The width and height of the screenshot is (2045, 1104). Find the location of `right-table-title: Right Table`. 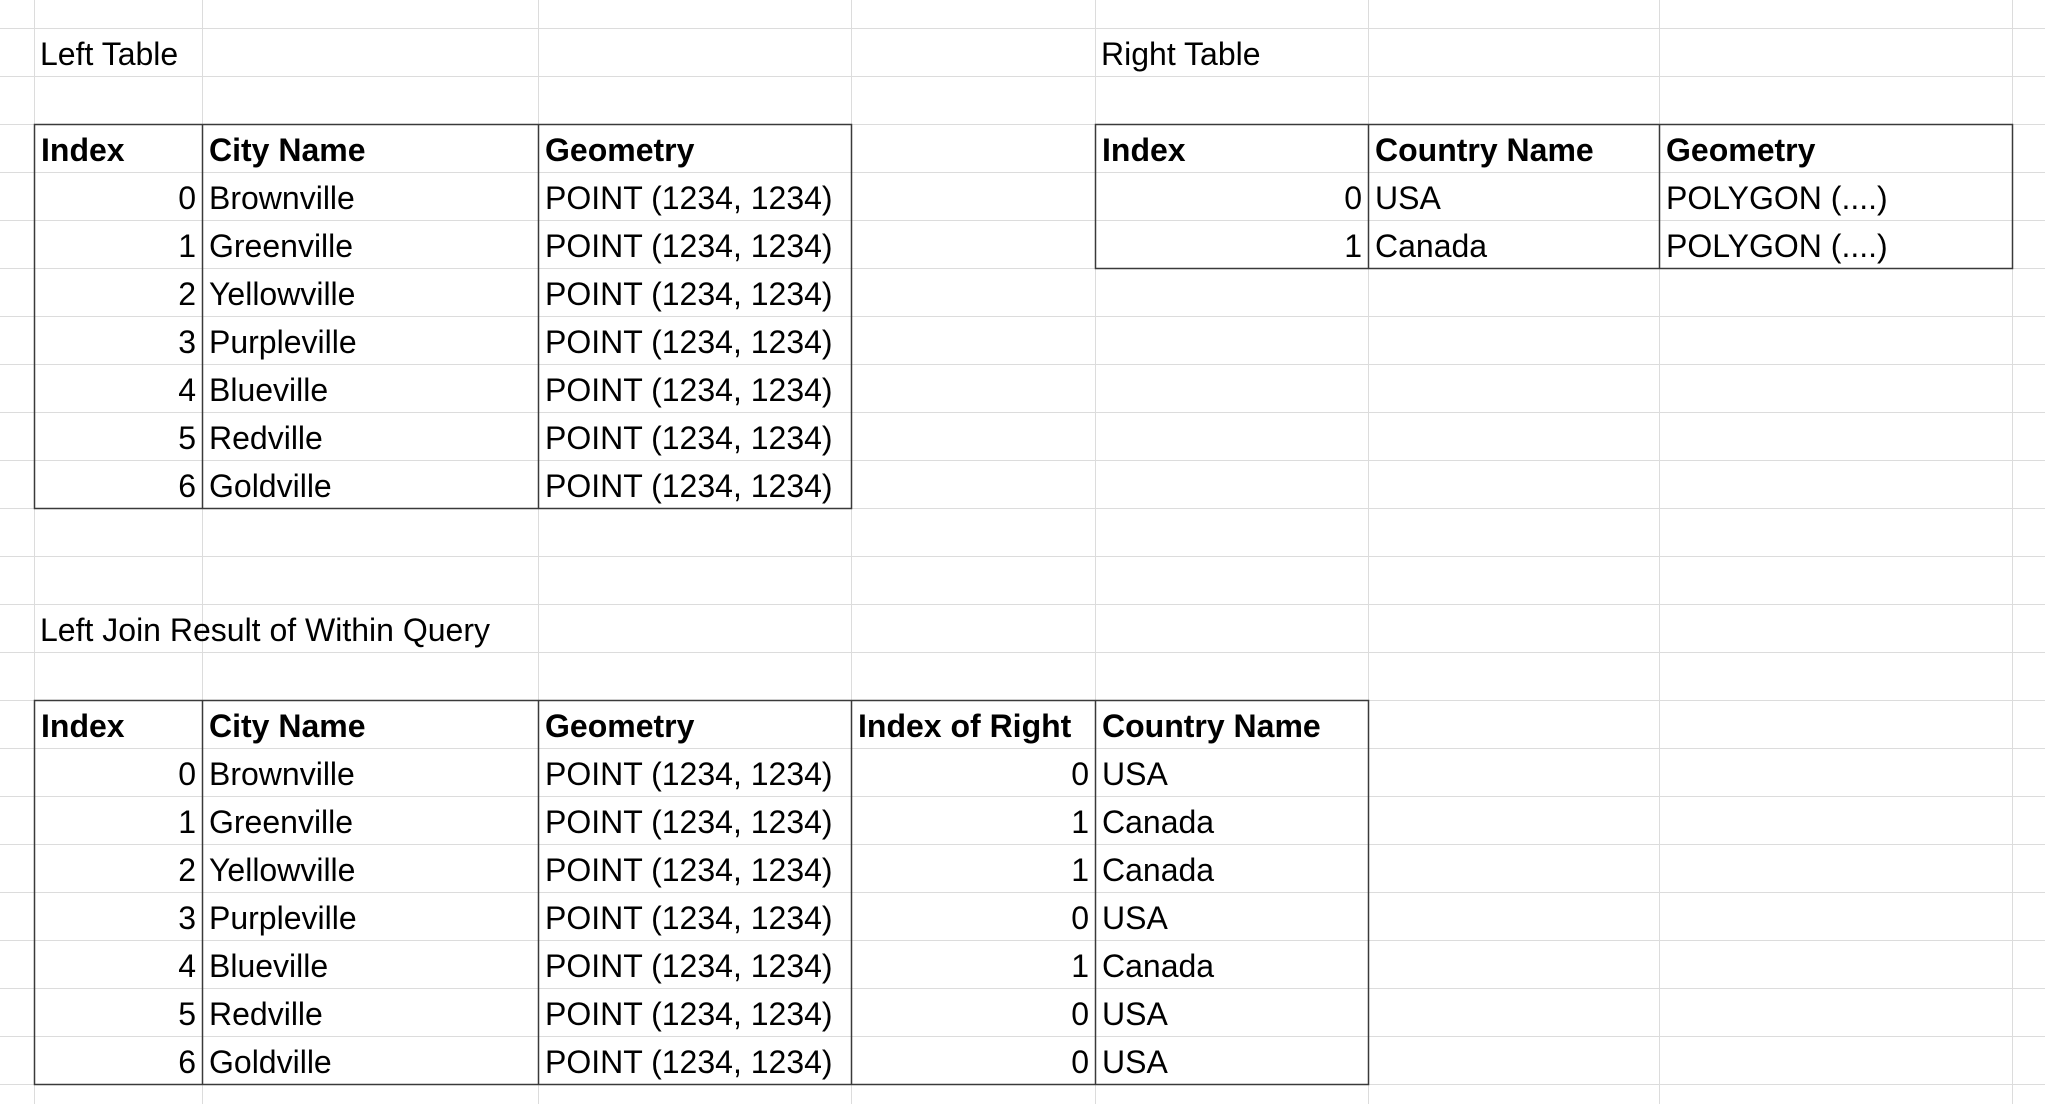

right-table-title: Right Table is located at coordinates (1181, 54).